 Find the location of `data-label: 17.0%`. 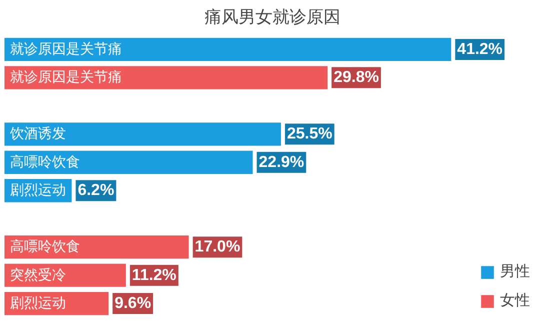

data-label: 17.0% is located at coordinates (217, 247).